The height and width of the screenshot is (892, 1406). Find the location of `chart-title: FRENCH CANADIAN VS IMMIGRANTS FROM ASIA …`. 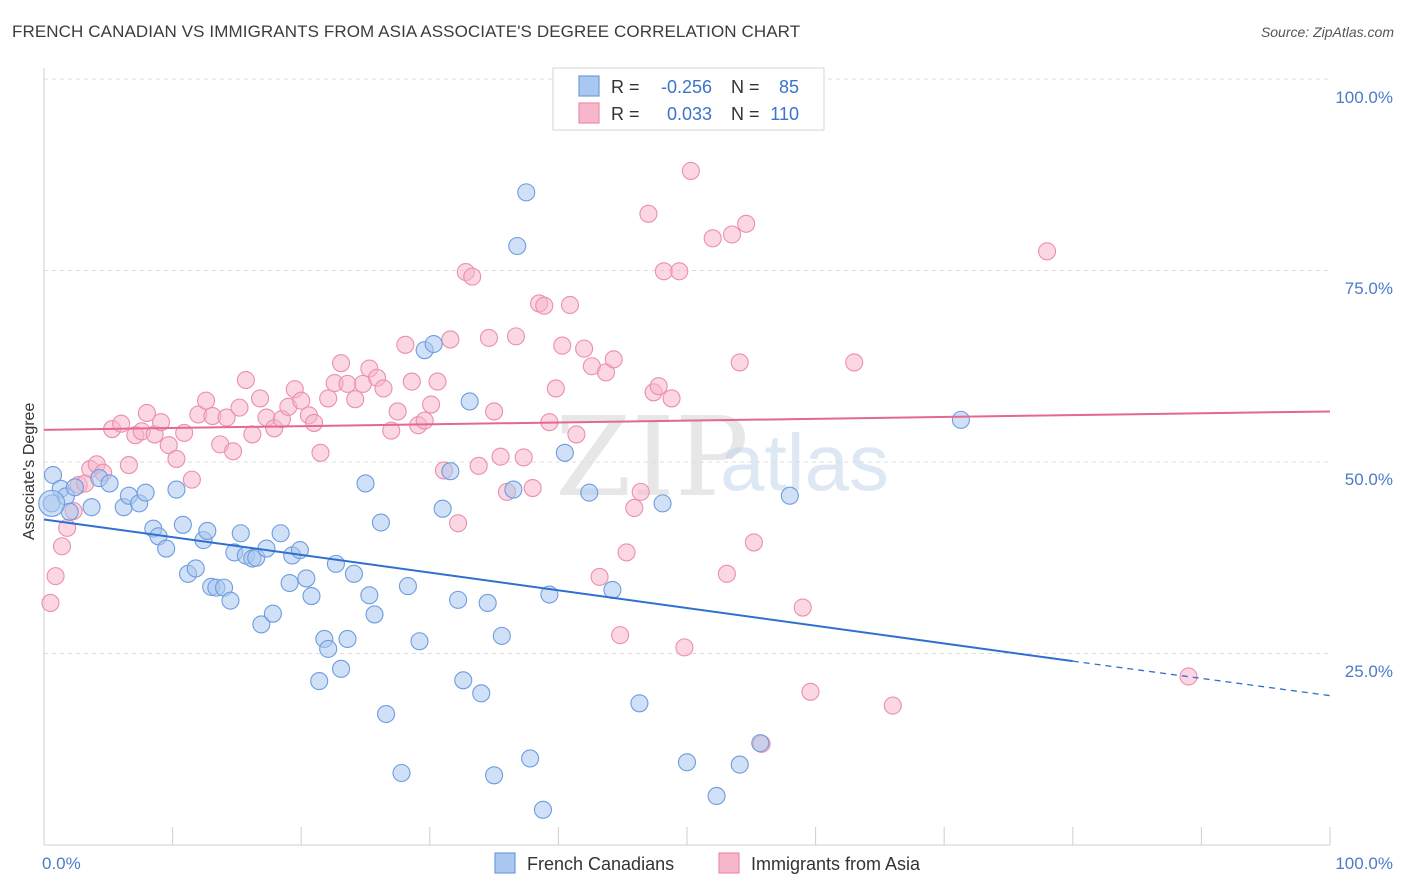

chart-title: FRENCH CANADIAN VS IMMIGRANTS FROM ASIA … is located at coordinates (406, 31).